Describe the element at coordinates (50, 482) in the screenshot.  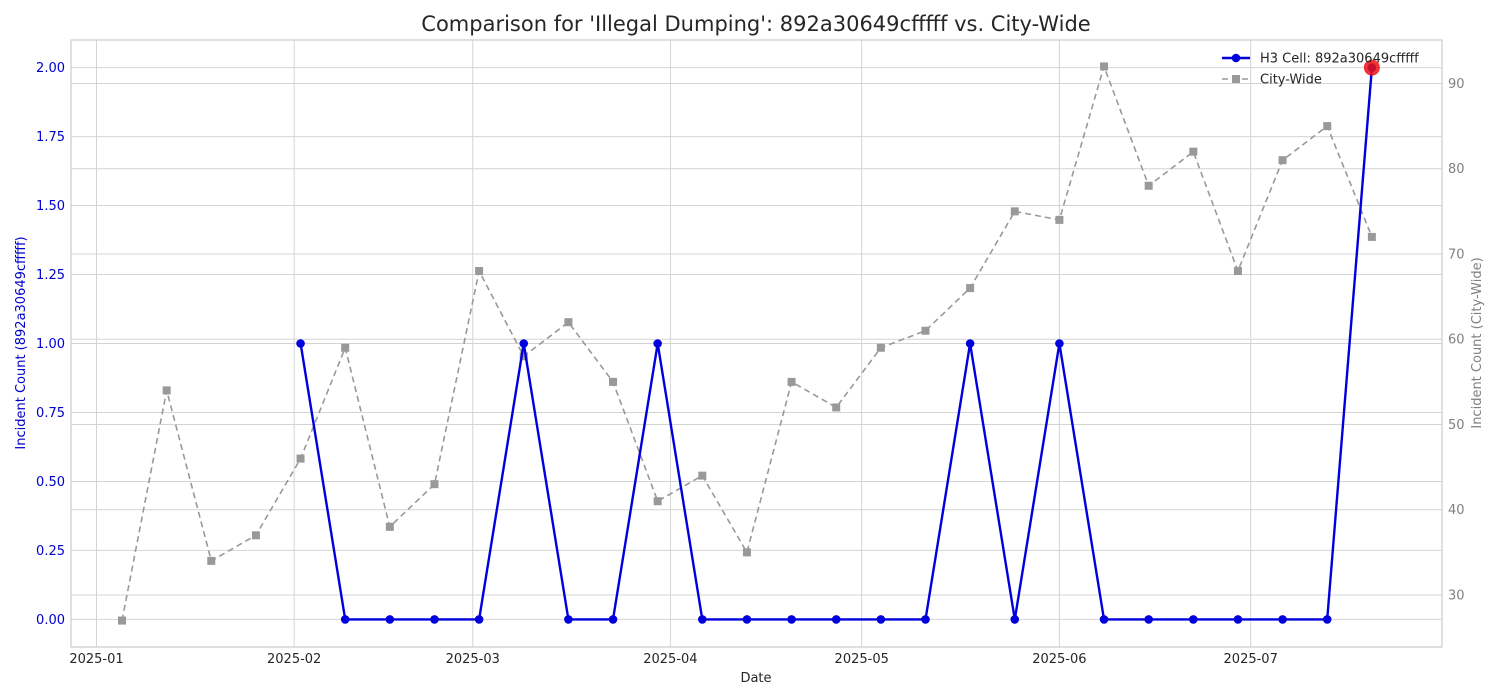
I see `left-y-tick-label: 0.50` at that location.